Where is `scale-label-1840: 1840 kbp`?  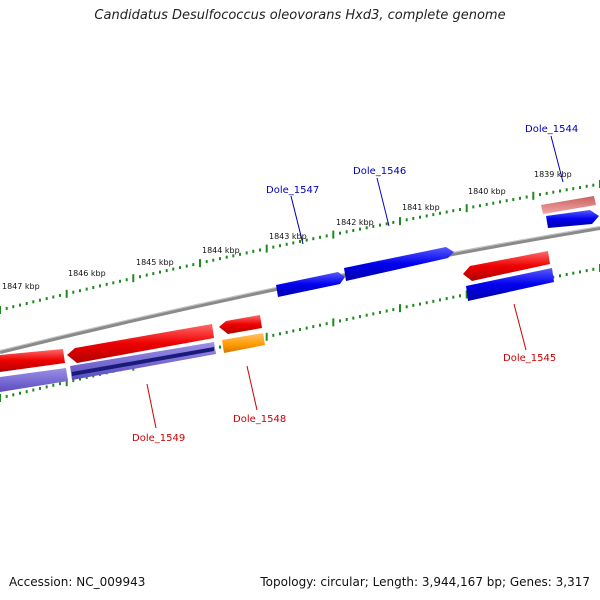
scale-label-1840: 1840 kbp is located at coordinates (487, 191).